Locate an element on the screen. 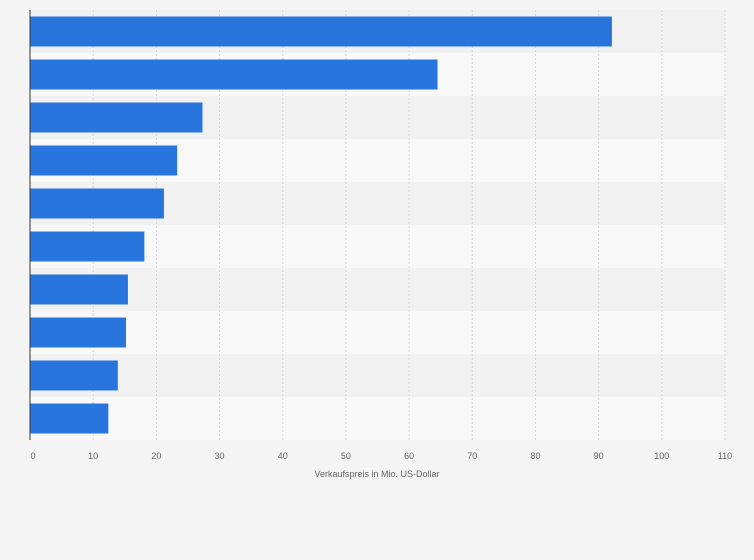 The height and width of the screenshot is (560, 754). x-tick-label: 110 is located at coordinates (725, 456).